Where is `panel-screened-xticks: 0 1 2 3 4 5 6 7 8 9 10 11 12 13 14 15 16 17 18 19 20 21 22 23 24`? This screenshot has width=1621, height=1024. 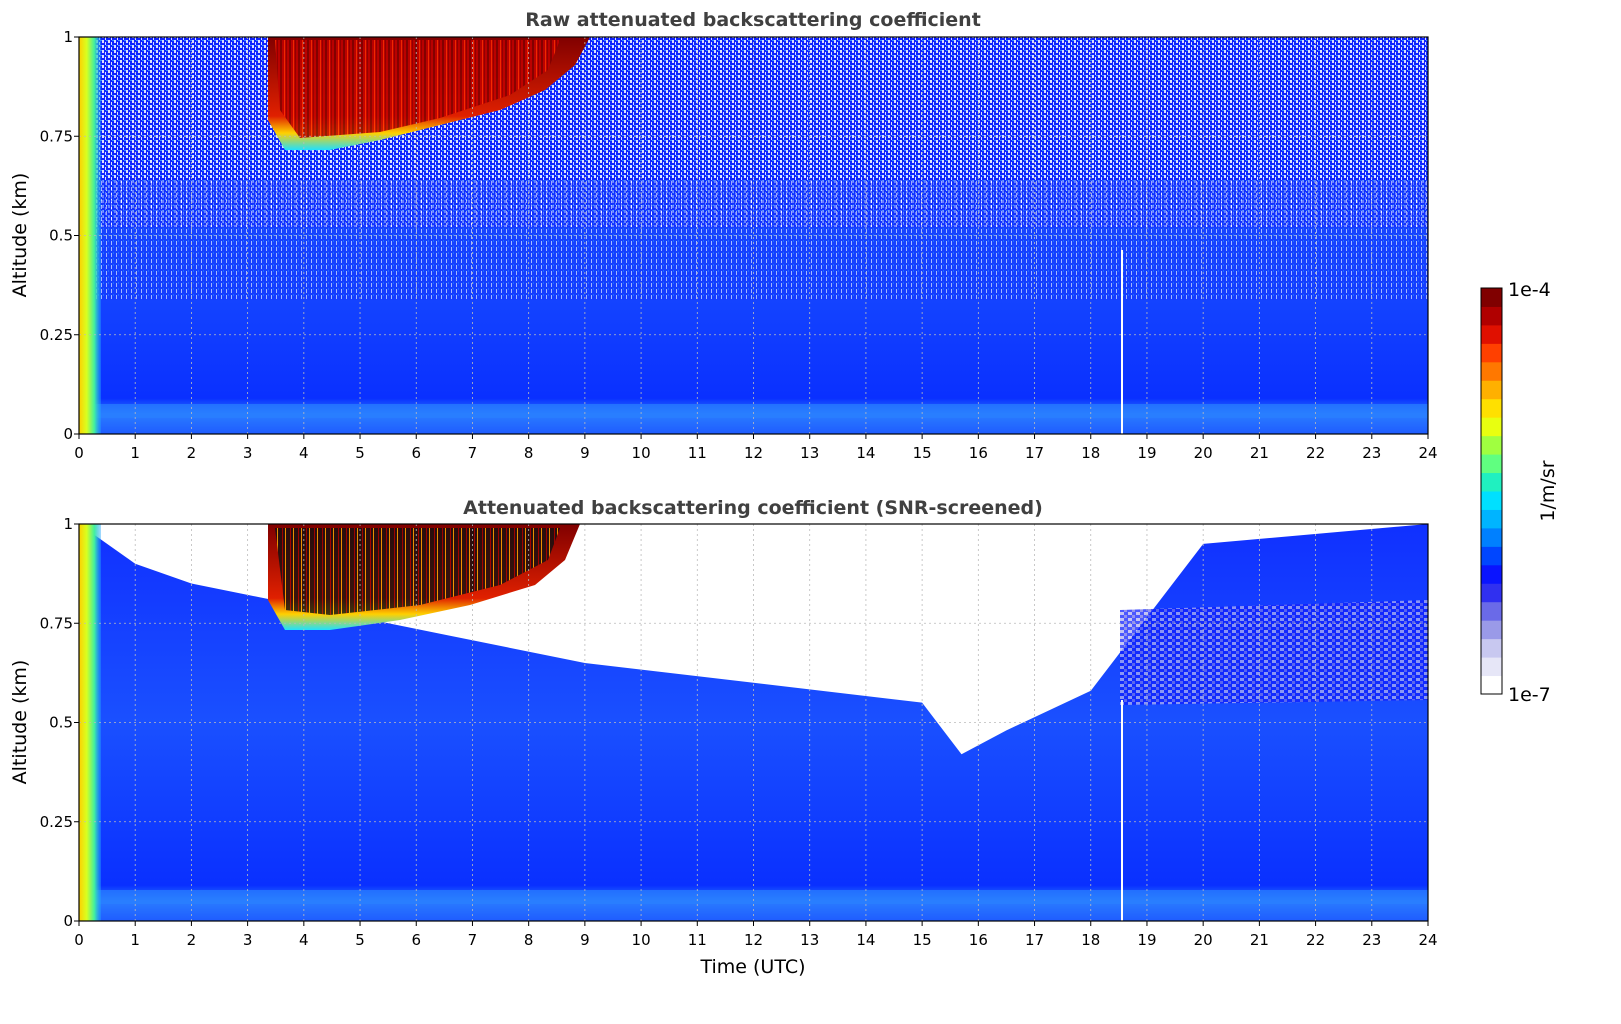 panel-screened-xticks: 0 1 2 3 4 5 6 7 8 9 10 11 12 13 14 15 16 17 18 19 20 21 22 23 24 is located at coordinates (756, 935).